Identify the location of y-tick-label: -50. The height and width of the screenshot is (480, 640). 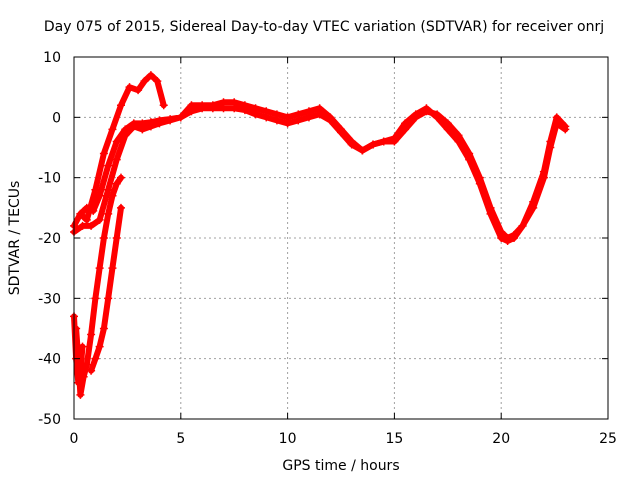
(49, 420).